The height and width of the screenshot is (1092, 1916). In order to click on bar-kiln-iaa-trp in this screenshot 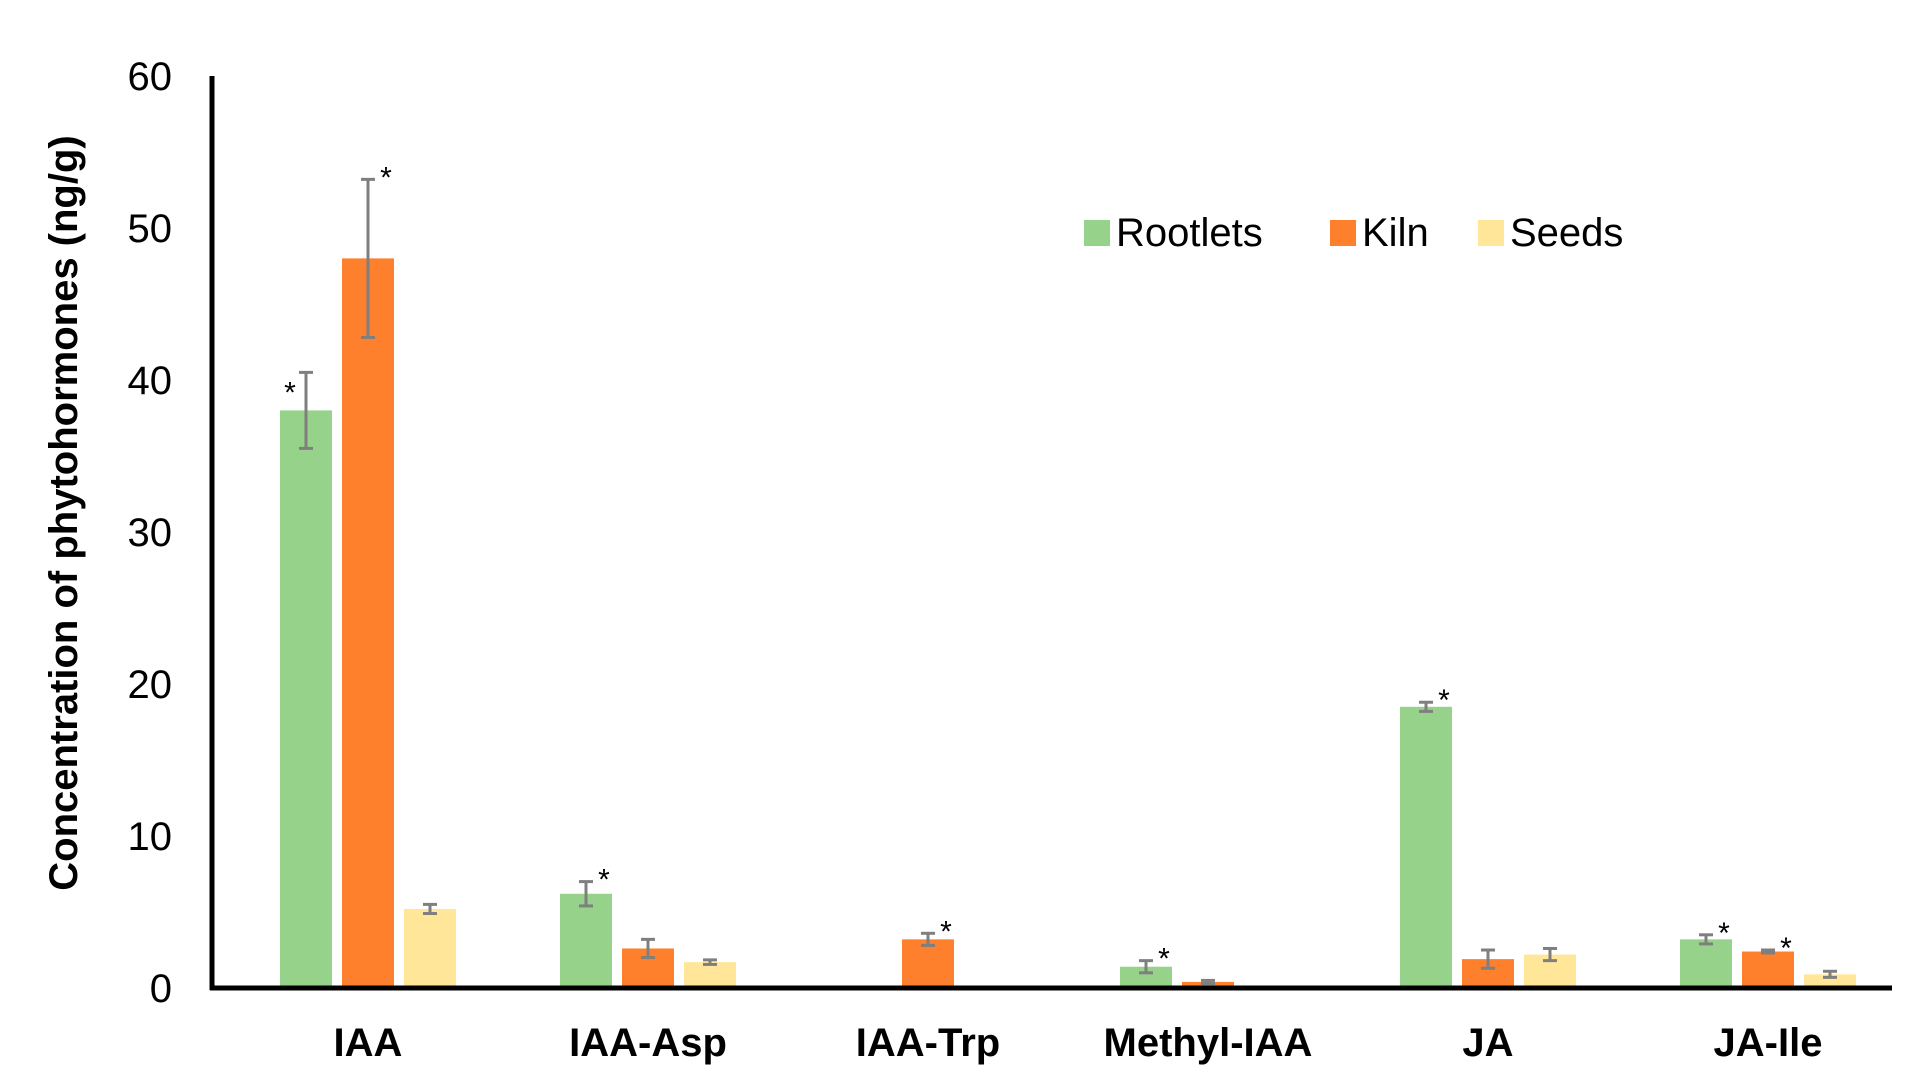, I will do `click(928, 963)`.